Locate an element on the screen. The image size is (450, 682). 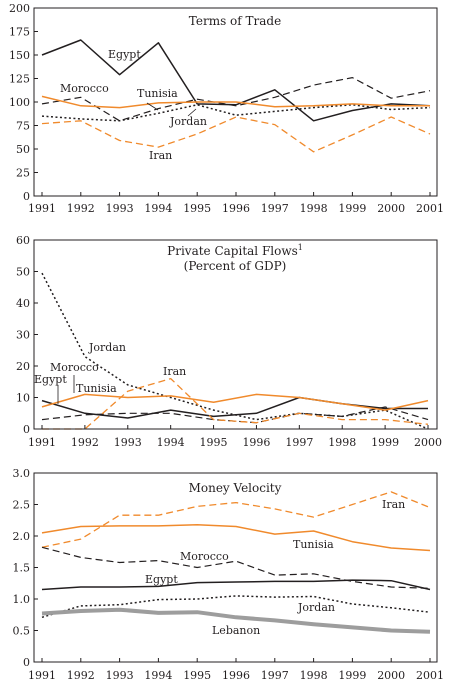
series-line-lebanon is located at coordinates (236, 620).